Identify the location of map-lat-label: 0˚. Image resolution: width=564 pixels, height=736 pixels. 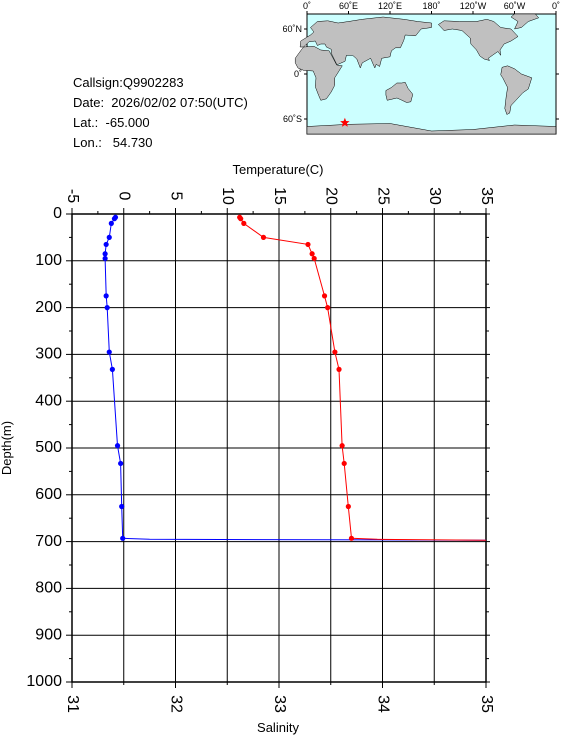
(298, 74).